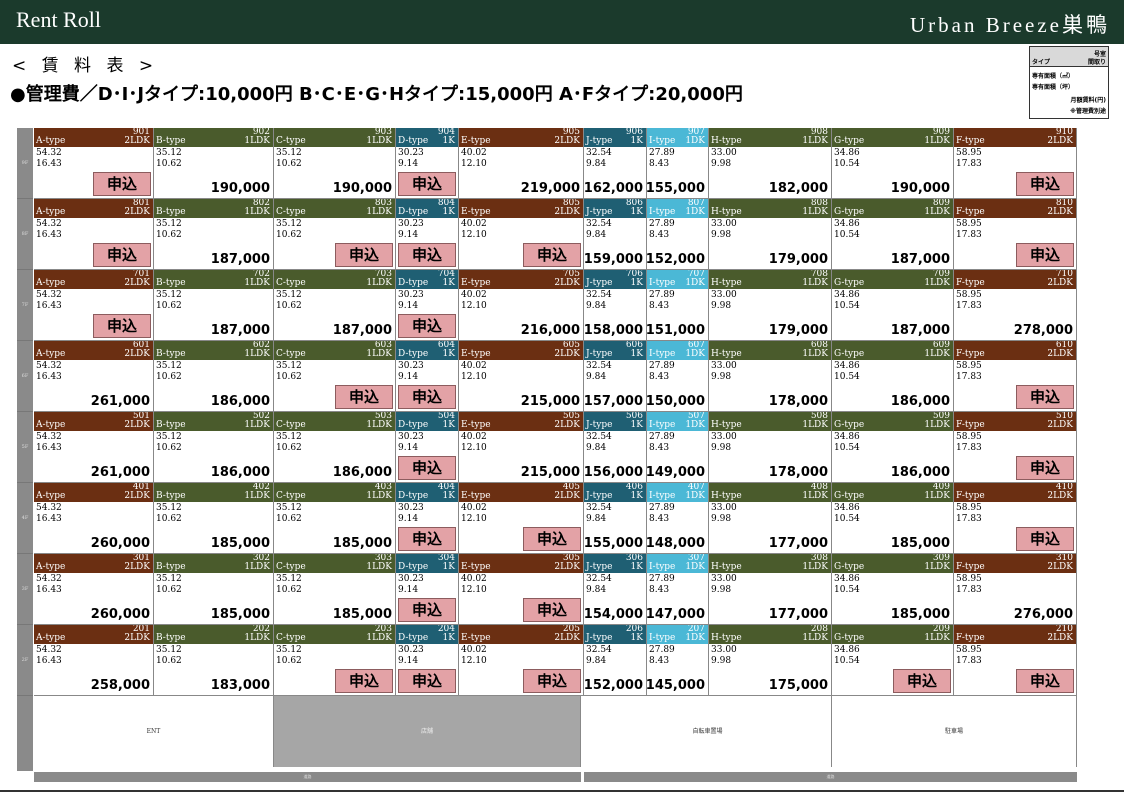 The width and height of the screenshot is (1124, 797). What do you see at coordinates (815, 496) in the screenshot?
I see `unit-layout: 1LDK` at bounding box center [815, 496].